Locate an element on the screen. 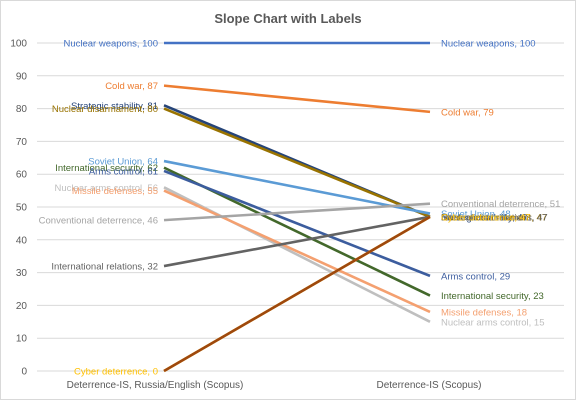 The height and width of the screenshot is (400, 576). y-tick-label: 10 is located at coordinates (22, 339).